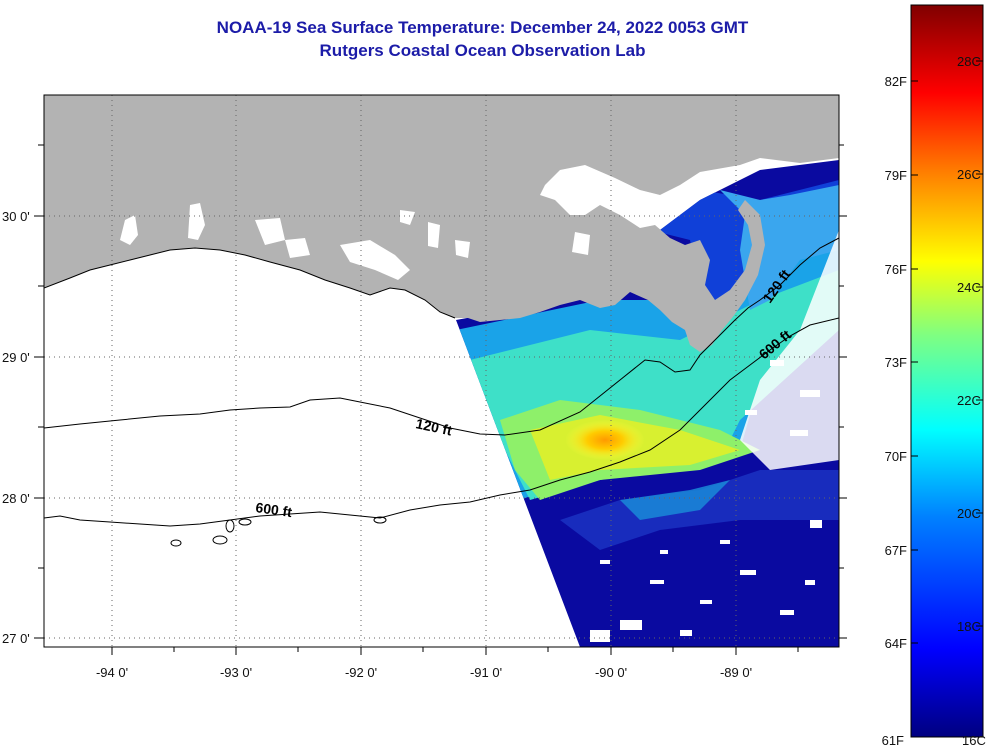  What do you see at coordinates (896, 456) in the screenshot?
I see `colorbar-label-f: 70F` at bounding box center [896, 456].